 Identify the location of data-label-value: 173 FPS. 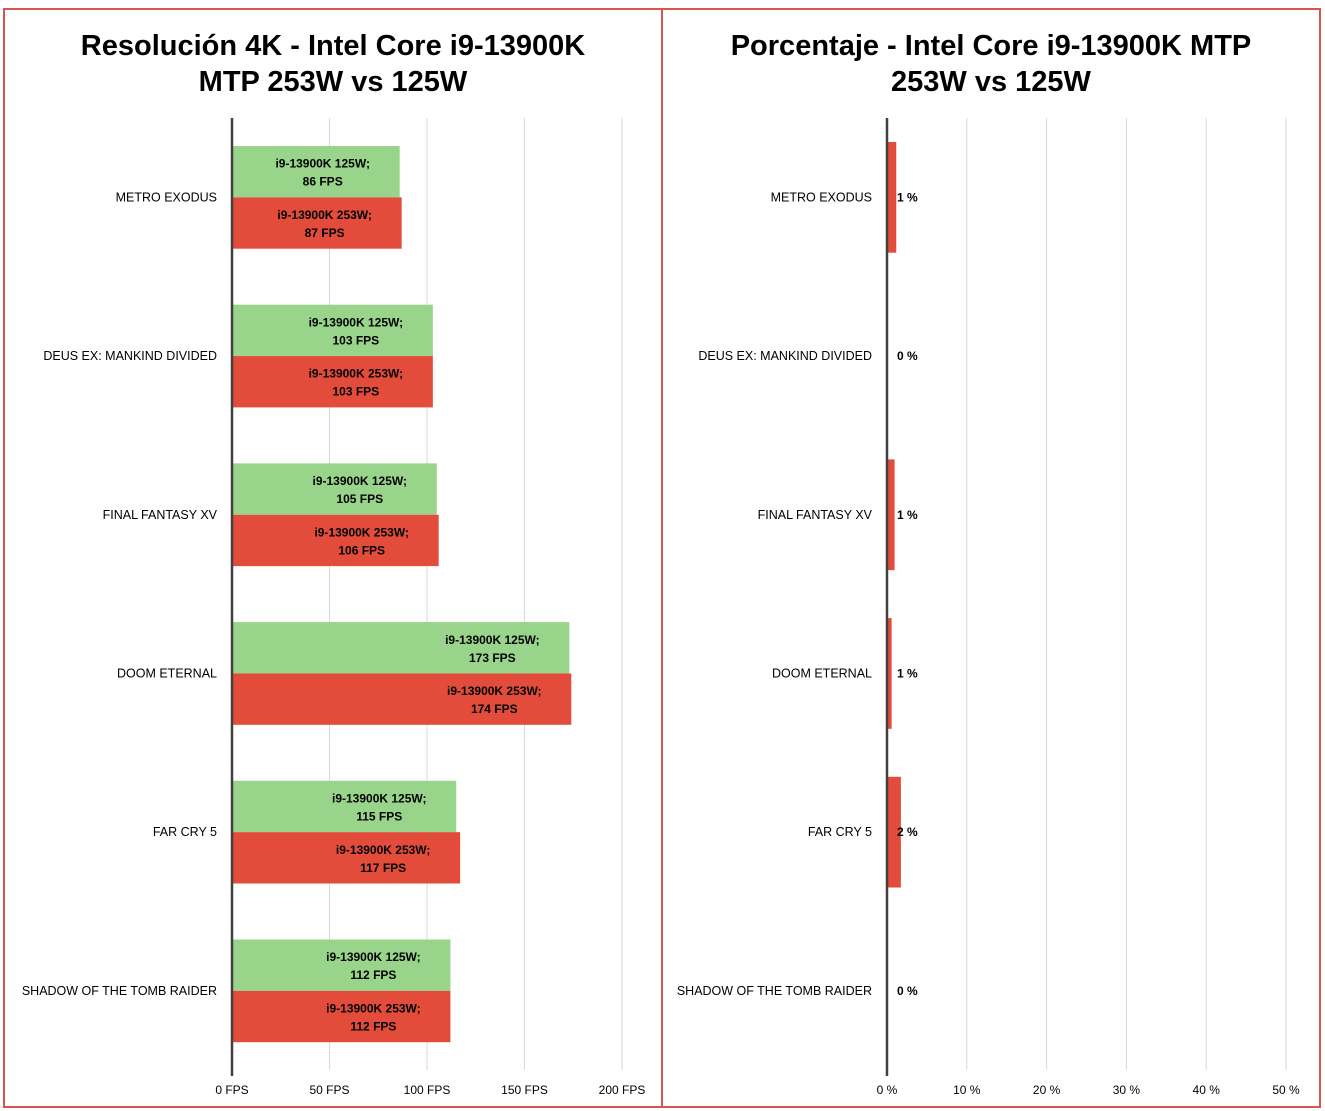
(492, 658).